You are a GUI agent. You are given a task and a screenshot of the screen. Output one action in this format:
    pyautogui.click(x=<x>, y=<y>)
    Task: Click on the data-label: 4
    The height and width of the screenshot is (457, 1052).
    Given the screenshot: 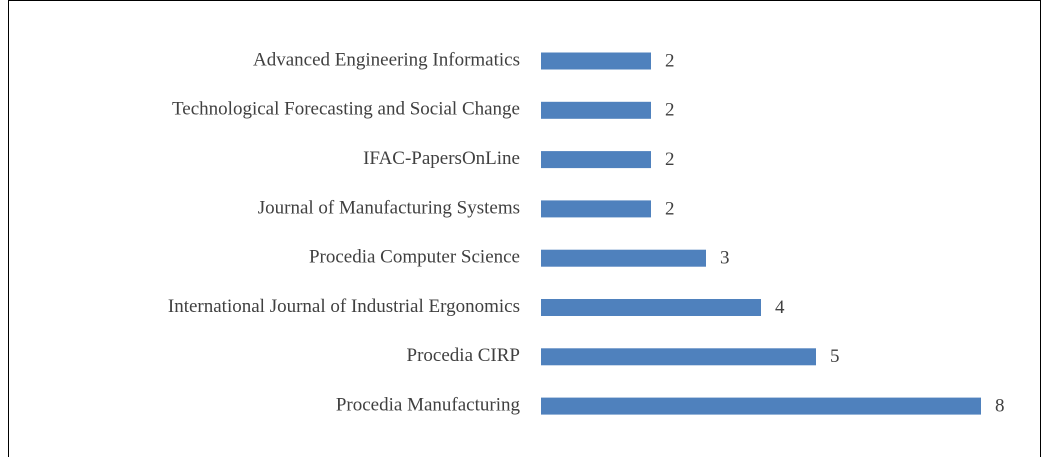 What is the action you would take?
    pyautogui.click(x=780, y=307)
    